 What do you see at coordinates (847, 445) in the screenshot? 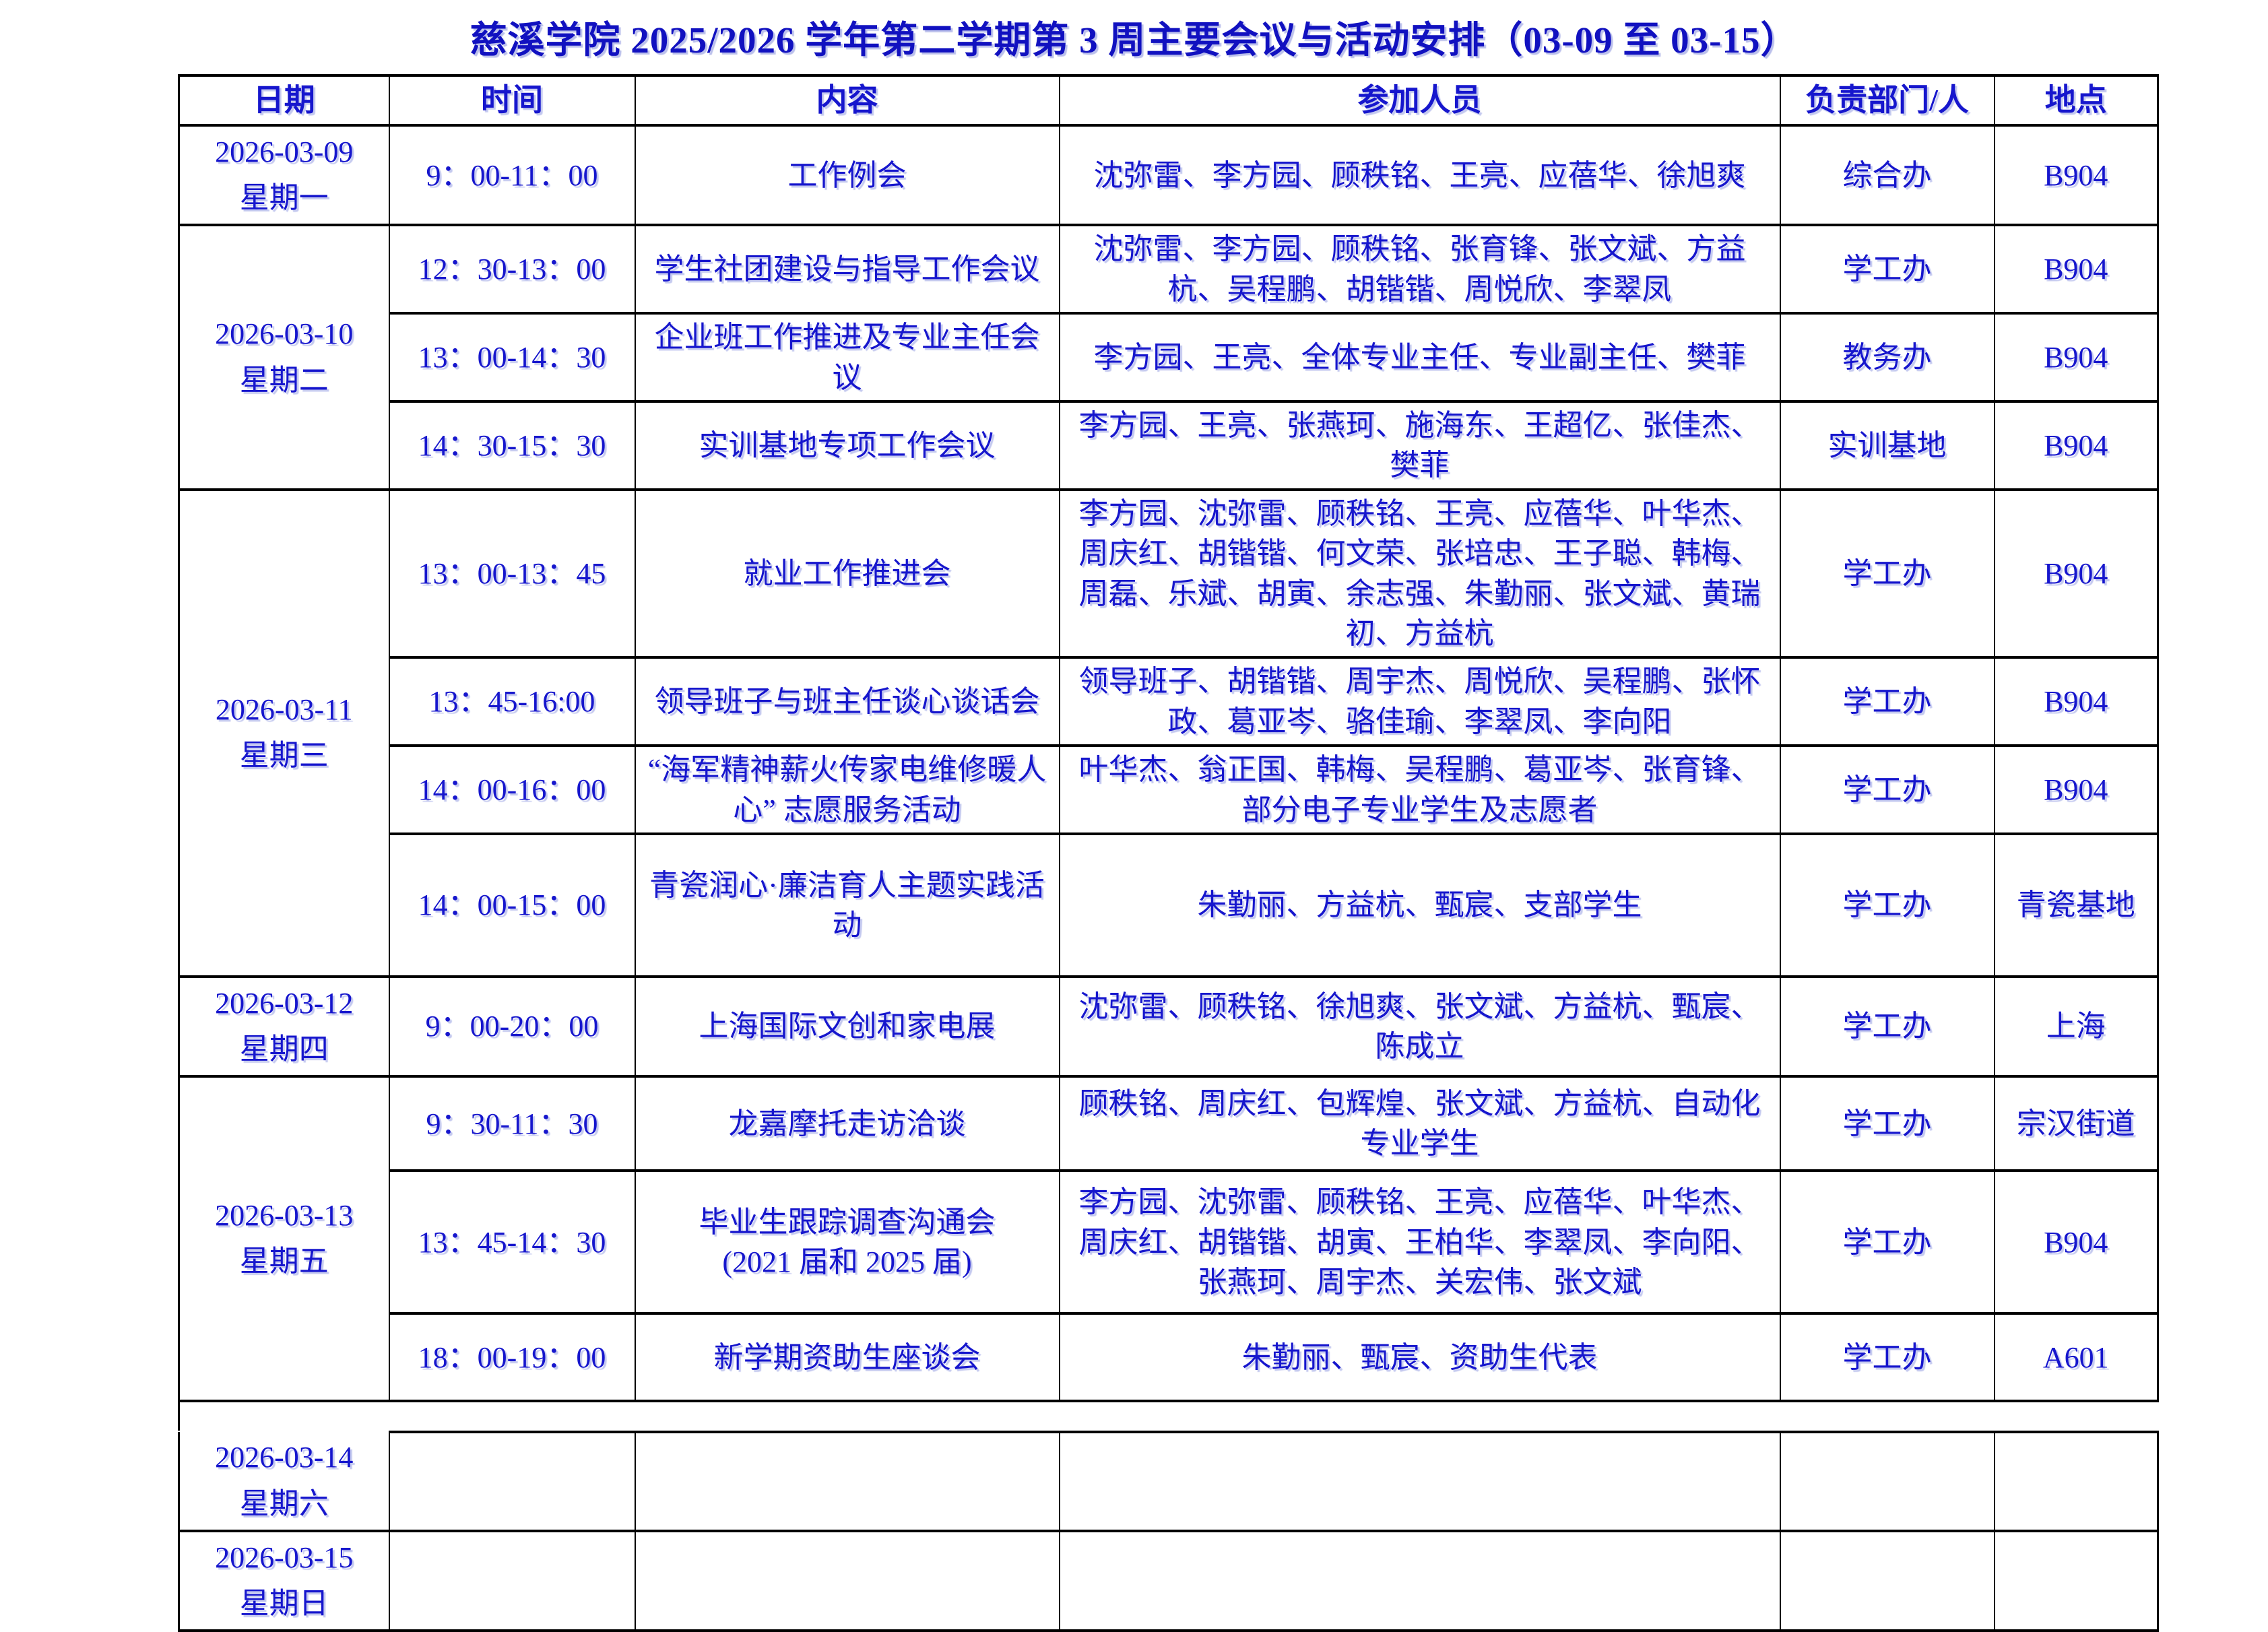
I see `content-cell: 实训基地专项工作会议` at bounding box center [847, 445].